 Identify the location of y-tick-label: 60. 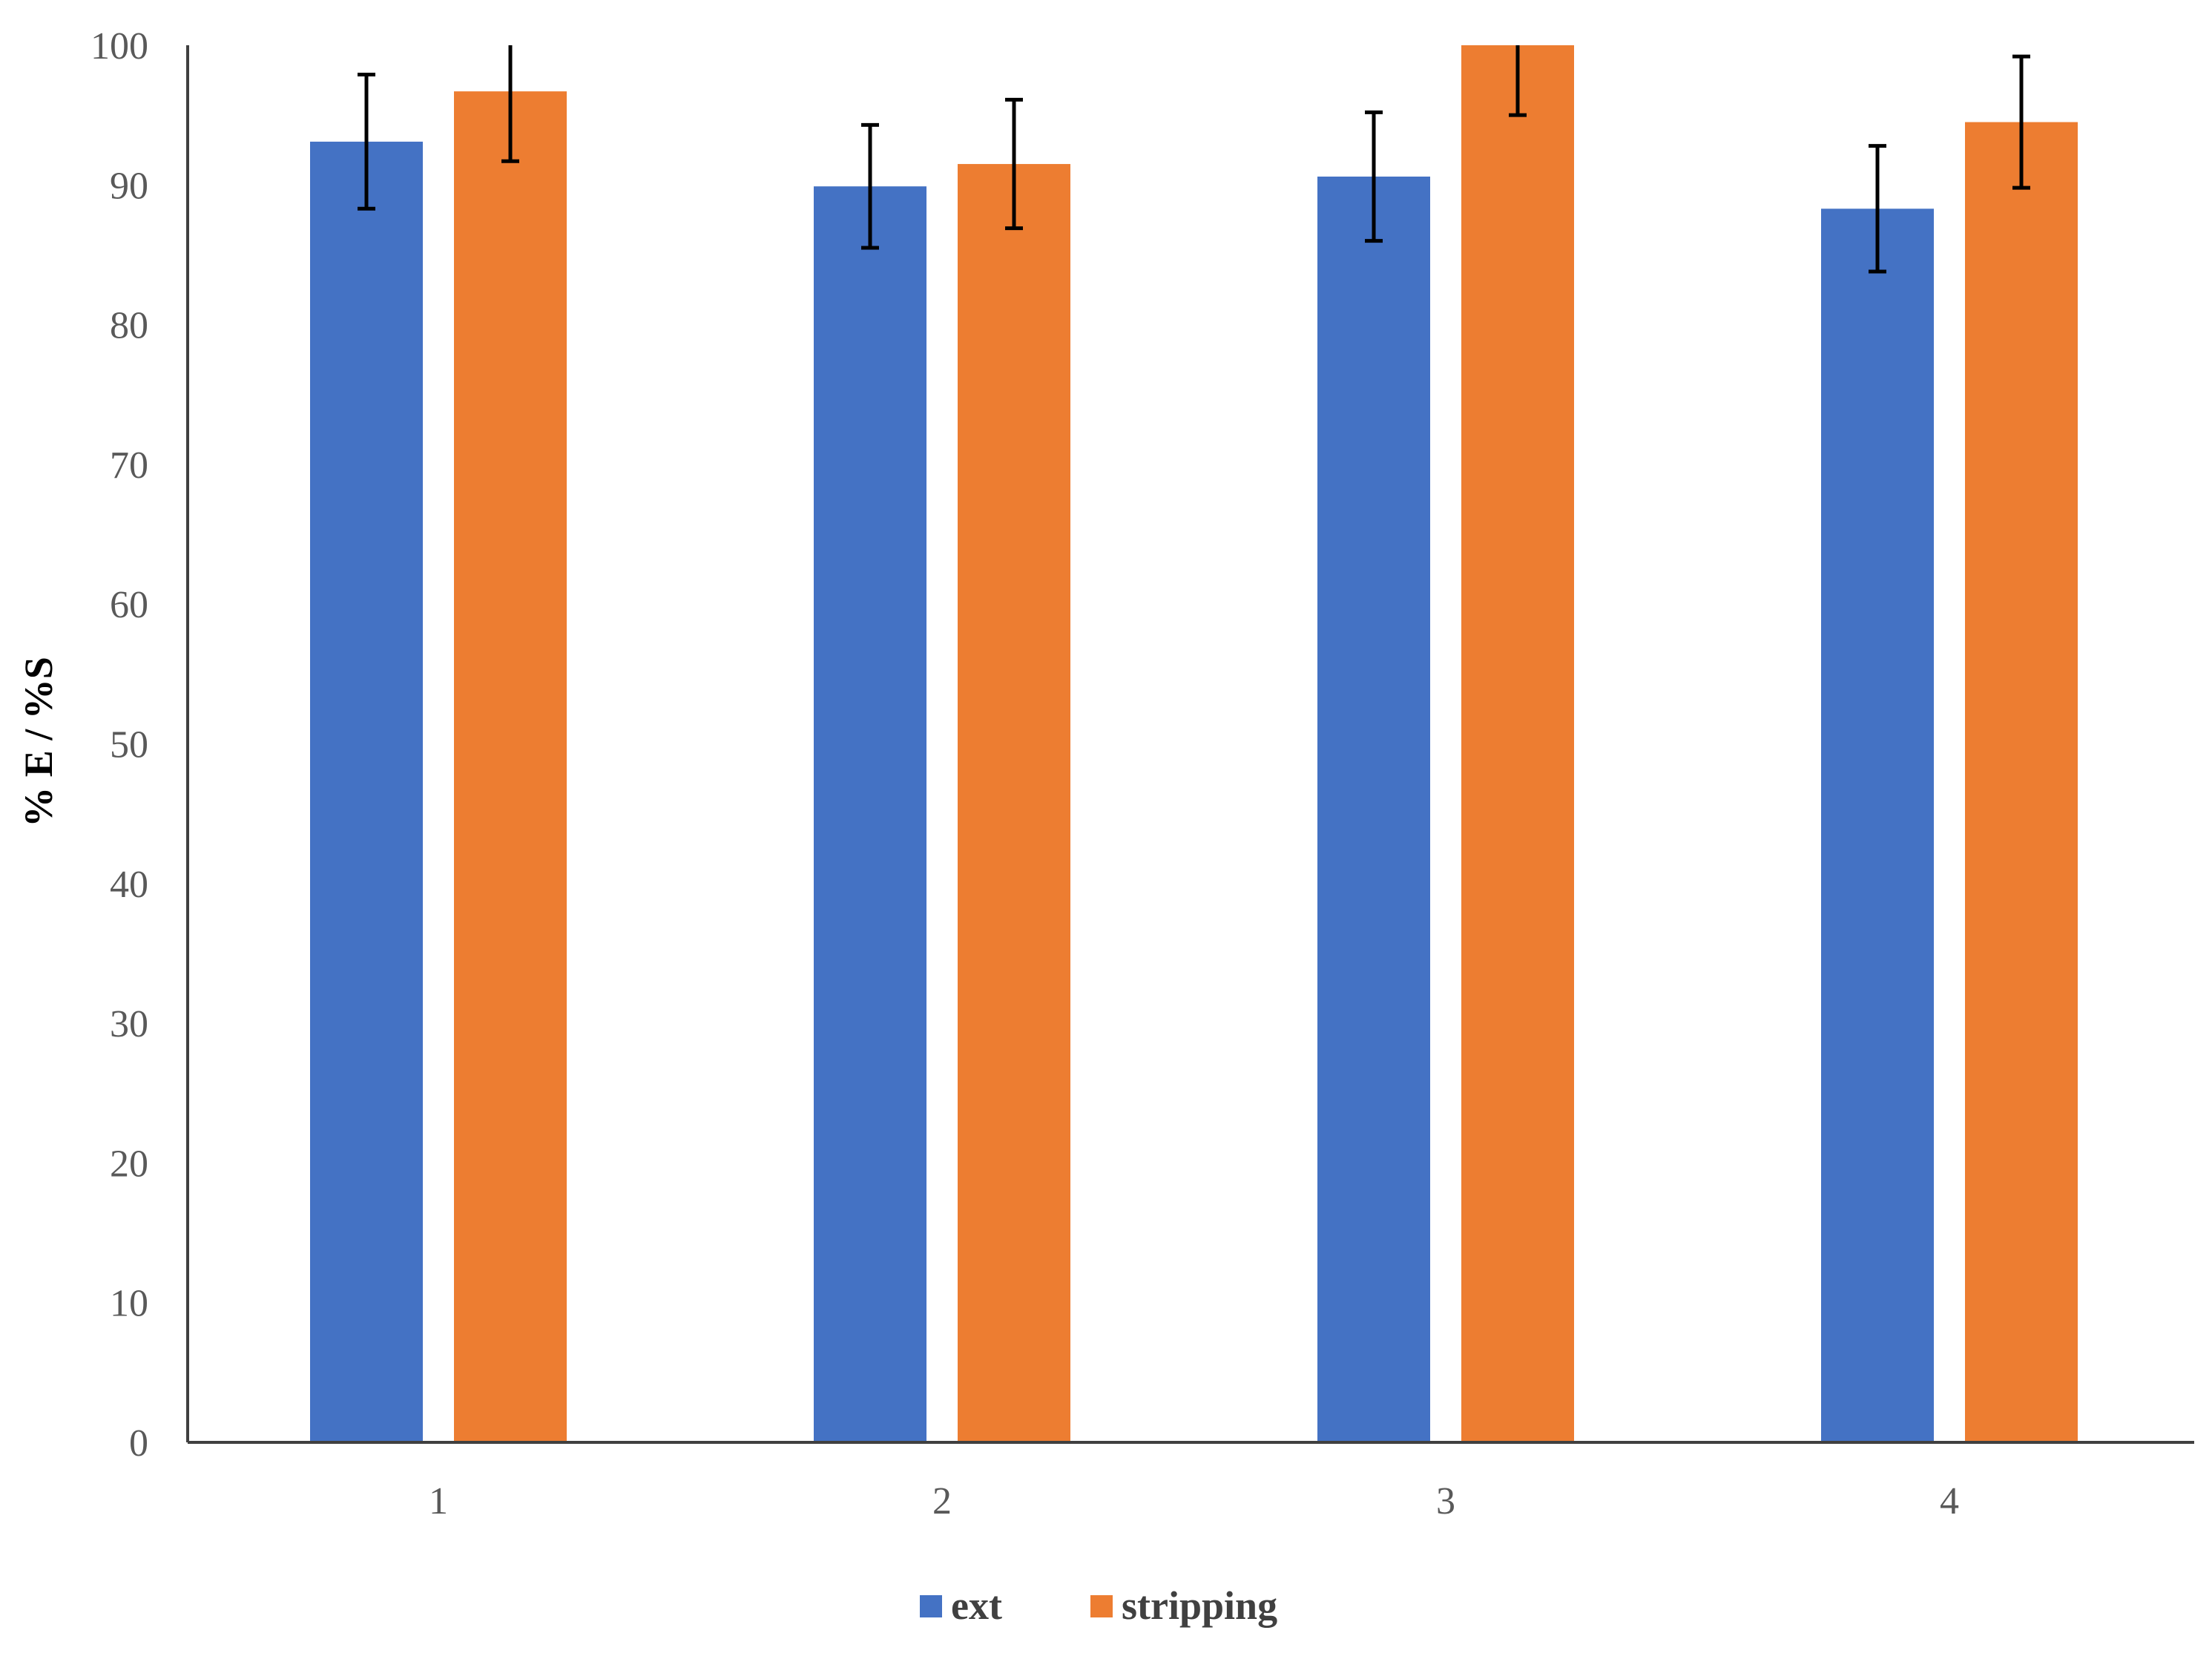
(129, 605).